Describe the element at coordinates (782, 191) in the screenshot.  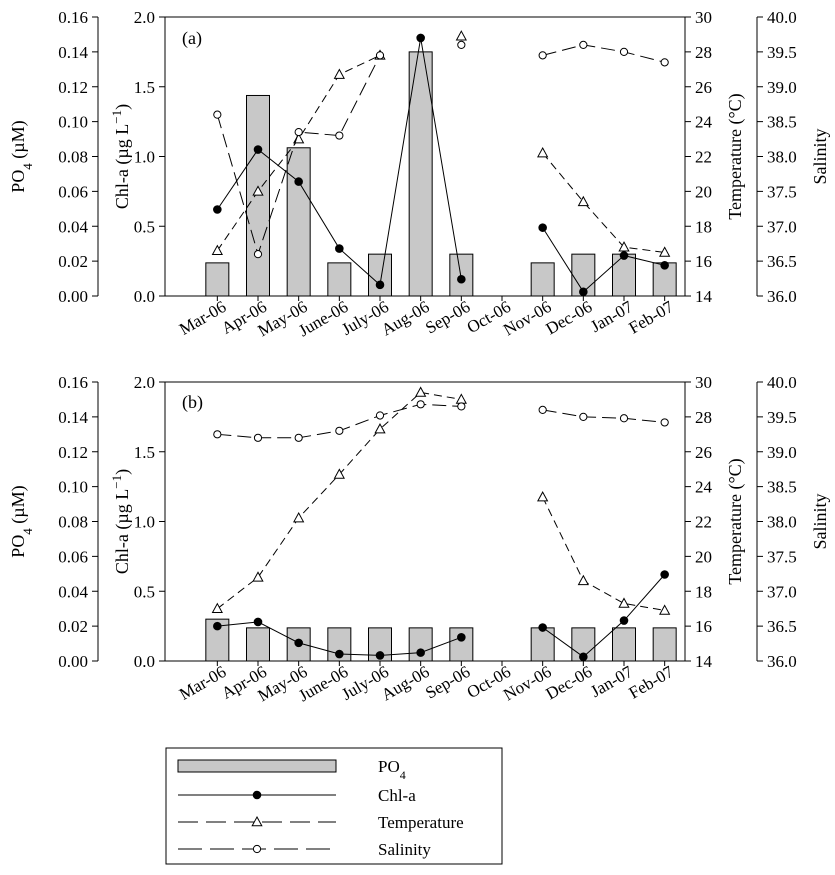
I see `salinity-axis-tick-label: 37.5` at that location.